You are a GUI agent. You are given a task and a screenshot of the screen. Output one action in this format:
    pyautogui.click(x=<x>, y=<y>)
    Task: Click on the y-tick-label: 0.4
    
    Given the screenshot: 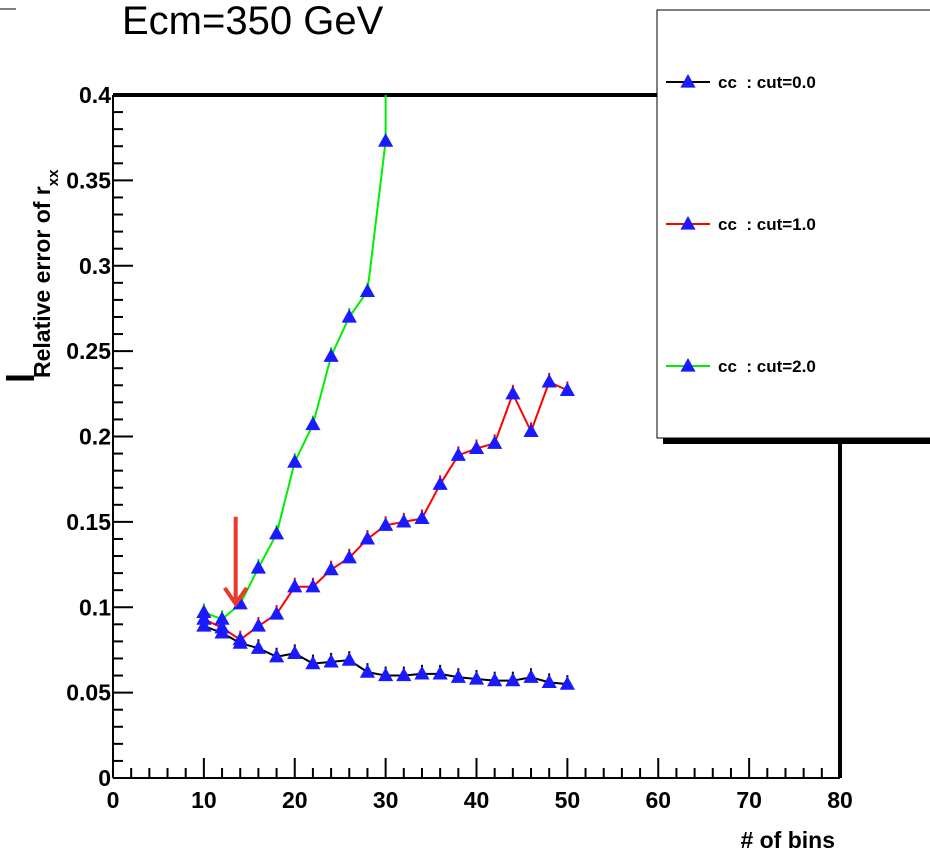 What is the action you would take?
    pyautogui.click(x=95, y=95)
    